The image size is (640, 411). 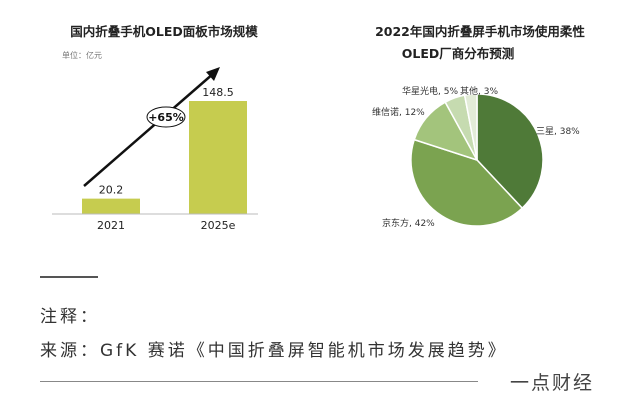 What do you see at coordinates (552, 383) in the screenshot?
I see `brand-logo-text: 一点财经` at bounding box center [552, 383].